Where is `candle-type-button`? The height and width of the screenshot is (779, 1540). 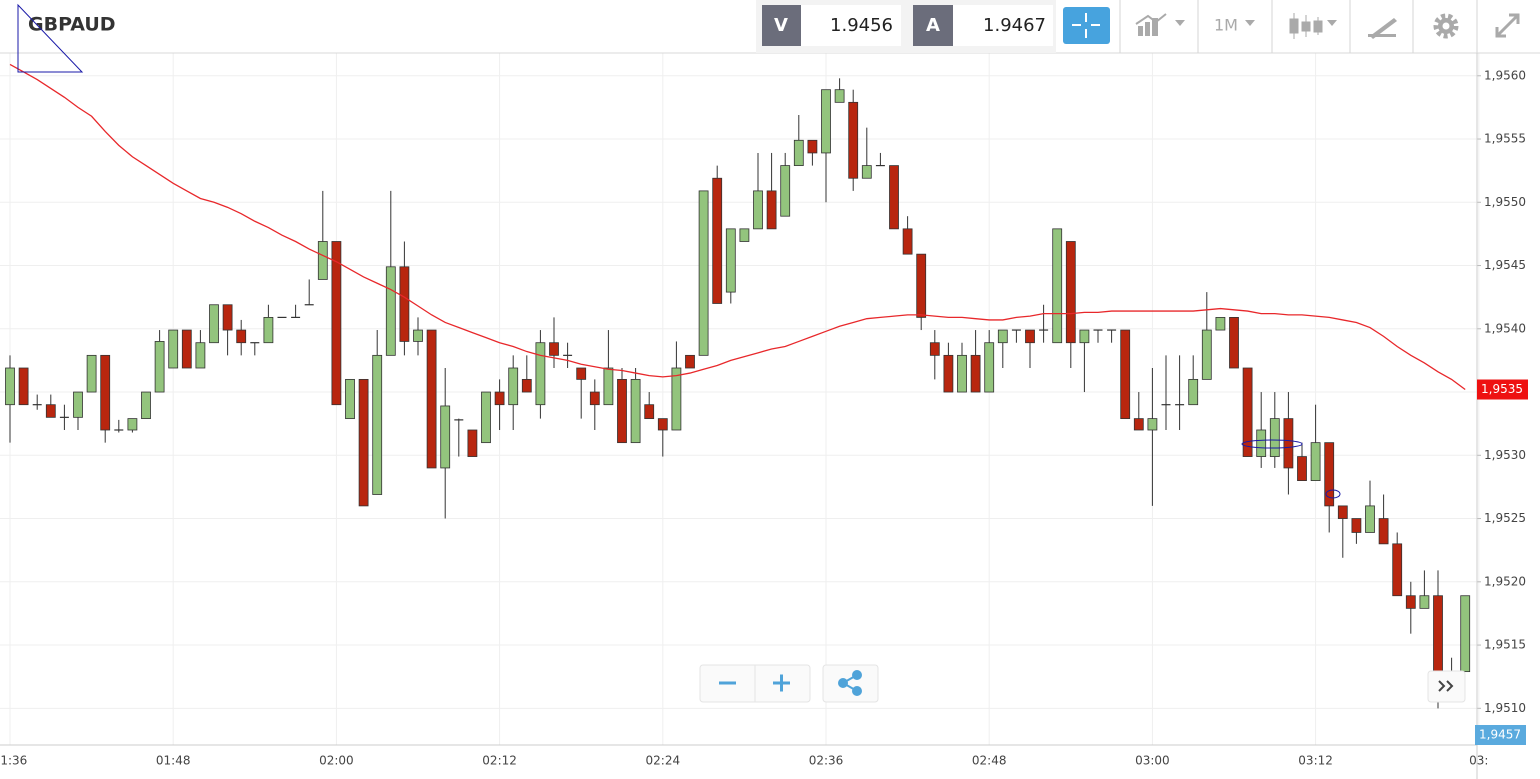 candle-type-button is located at coordinates (1313, 26).